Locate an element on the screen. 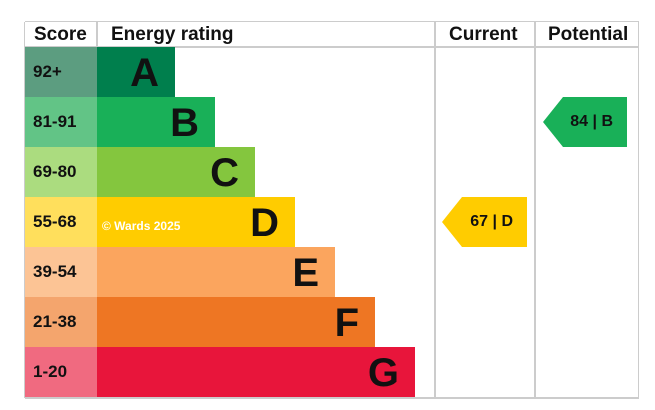  grid-header-bottom is located at coordinates (332, 47).